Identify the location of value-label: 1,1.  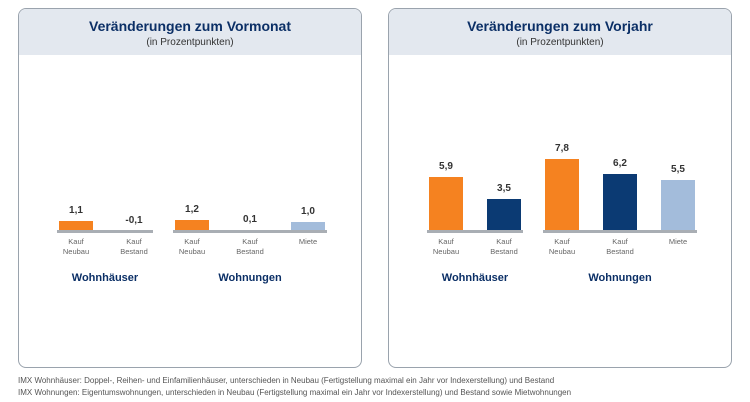
(76, 210).